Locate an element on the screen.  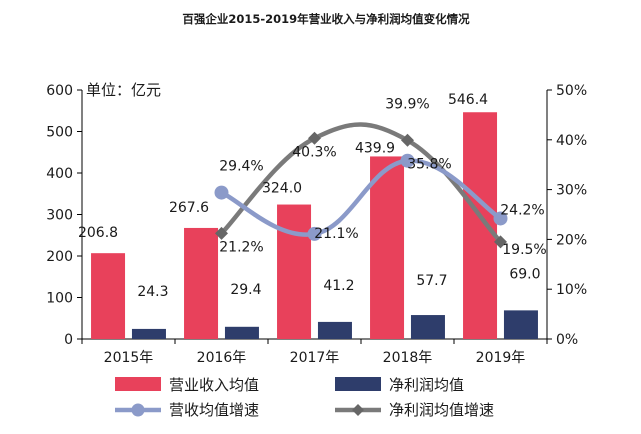
line-data-label: 24.2% is located at coordinates (522, 210).